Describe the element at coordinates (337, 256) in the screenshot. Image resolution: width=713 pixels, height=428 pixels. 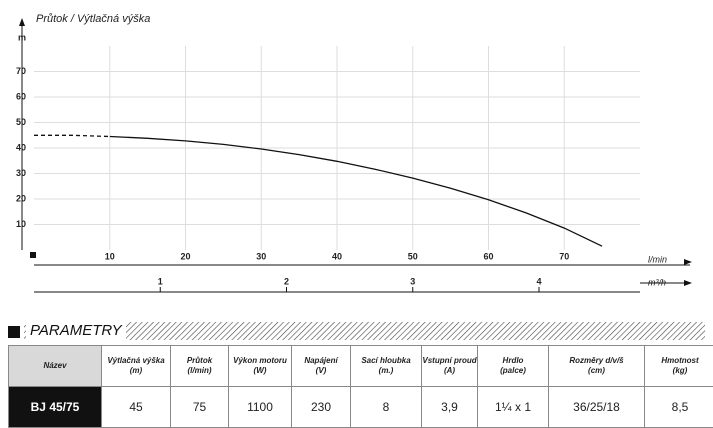
I see `x-tick-label: 40` at that location.